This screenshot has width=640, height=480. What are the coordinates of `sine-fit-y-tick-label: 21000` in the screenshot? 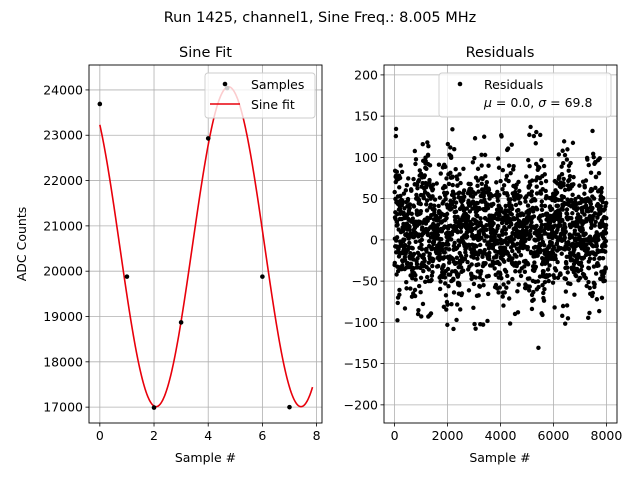 It's located at (63, 225).